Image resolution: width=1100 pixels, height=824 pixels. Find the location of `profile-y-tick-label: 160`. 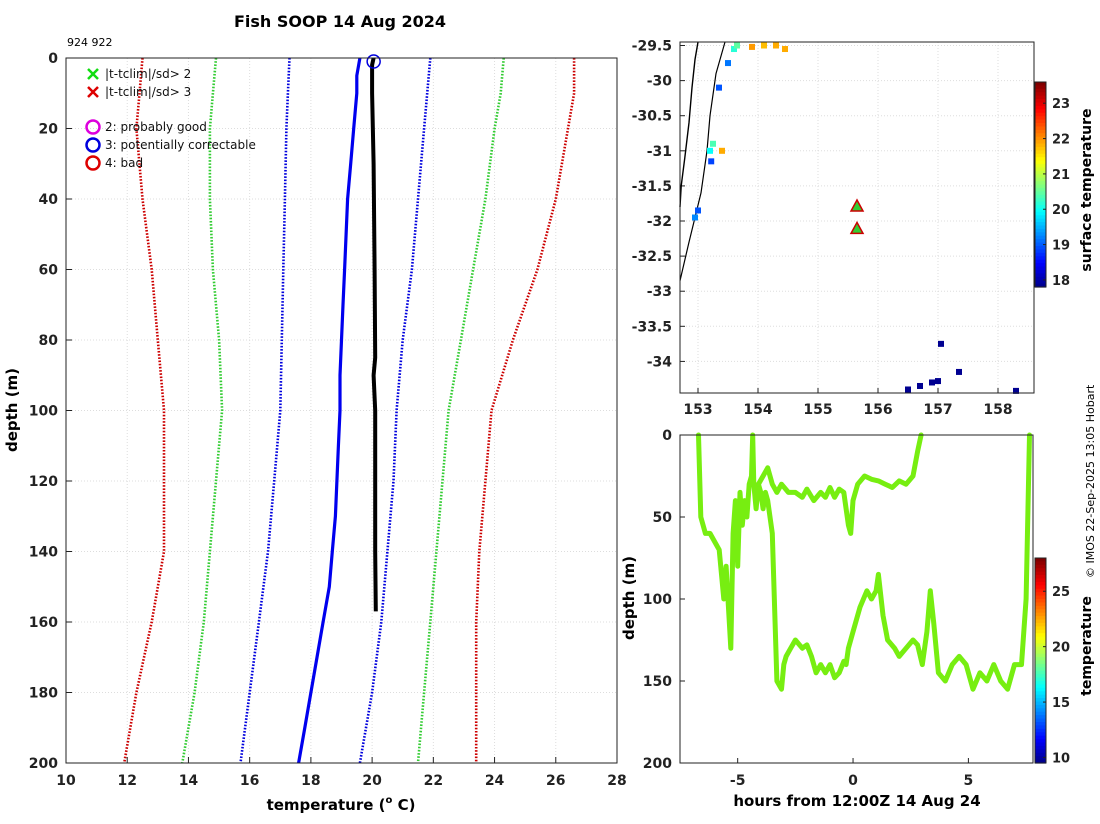

profile-y-tick-label: 160 is located at coordinates (43, 623).